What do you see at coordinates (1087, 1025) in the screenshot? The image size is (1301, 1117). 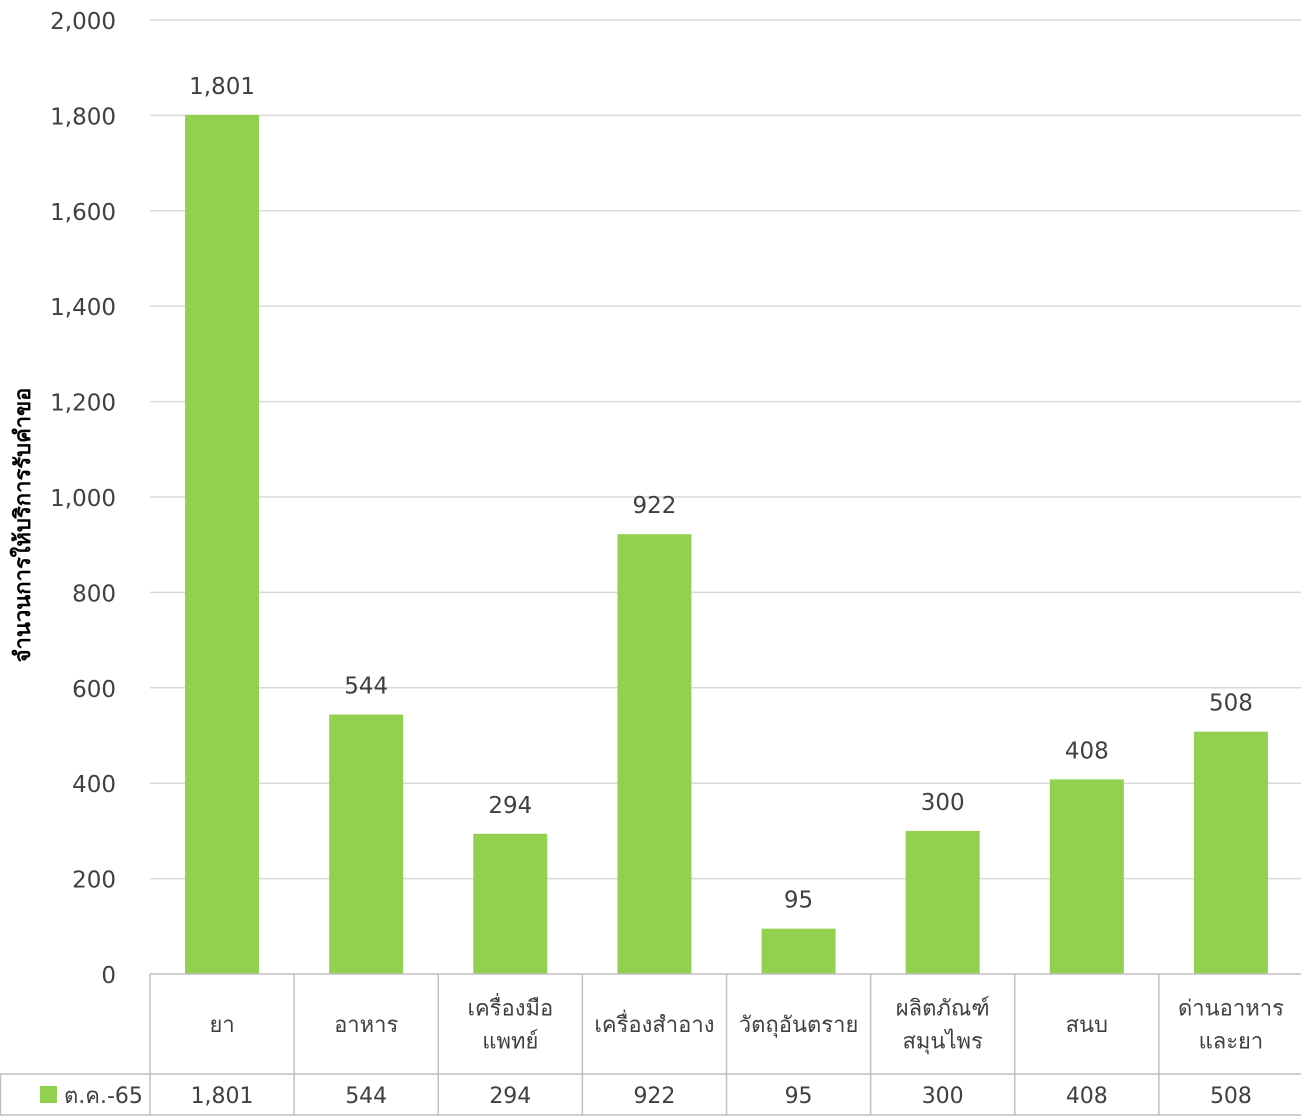 I see `category-label: สนบ` at bounding box center [1087, 1025].